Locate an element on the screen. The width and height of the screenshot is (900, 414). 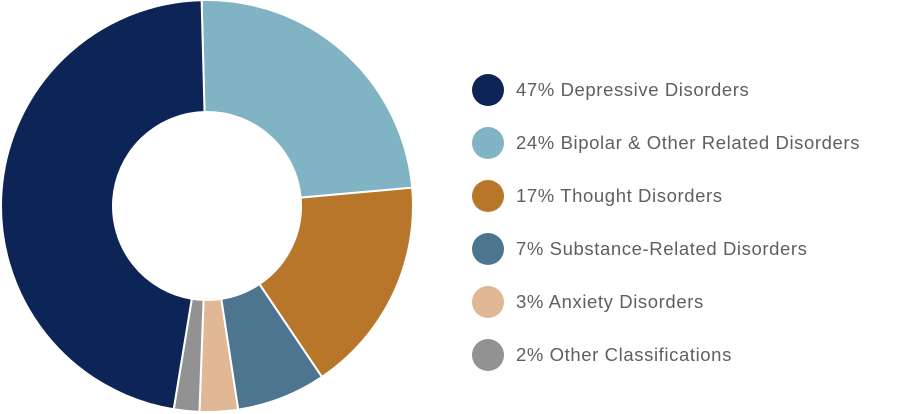
legend-label: 2% Other Classifications is located at coordinates (624, 354).